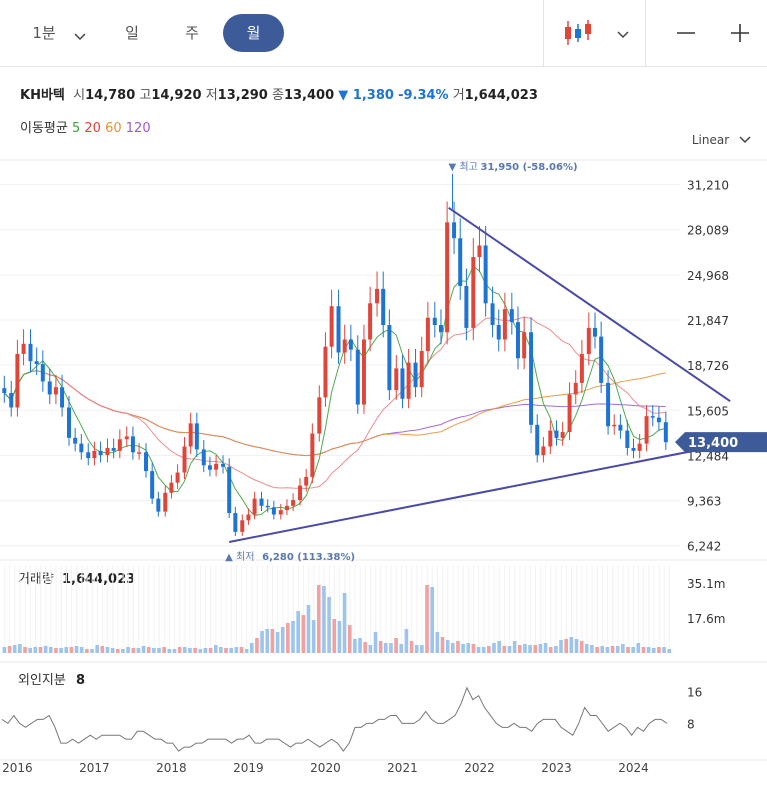 This screenshot has height=801, width=767. I want to click on minus-icon, so click(686, 35).